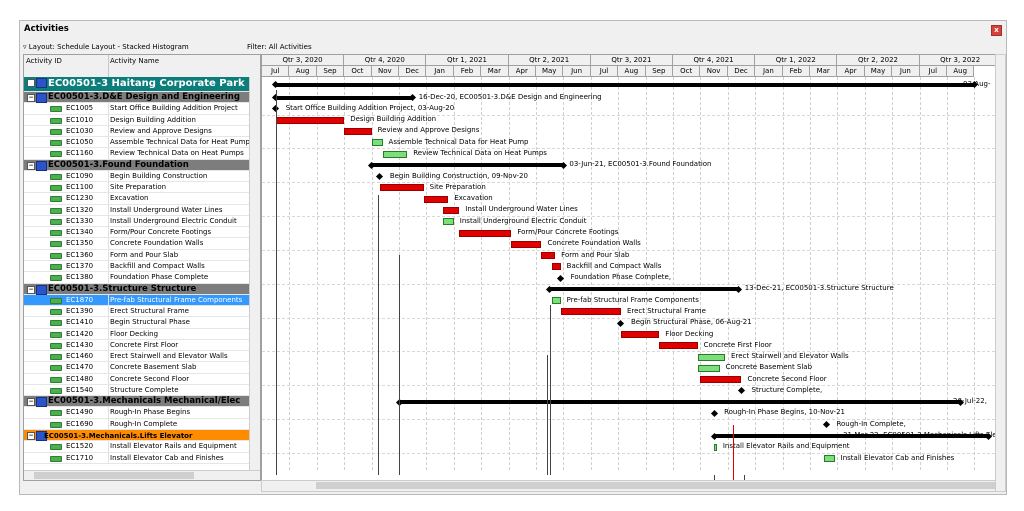  What do you see at coordinates (80, 153) in the screenshot?
I see `activity-id: EC1160` at bounding box center [80, 153].